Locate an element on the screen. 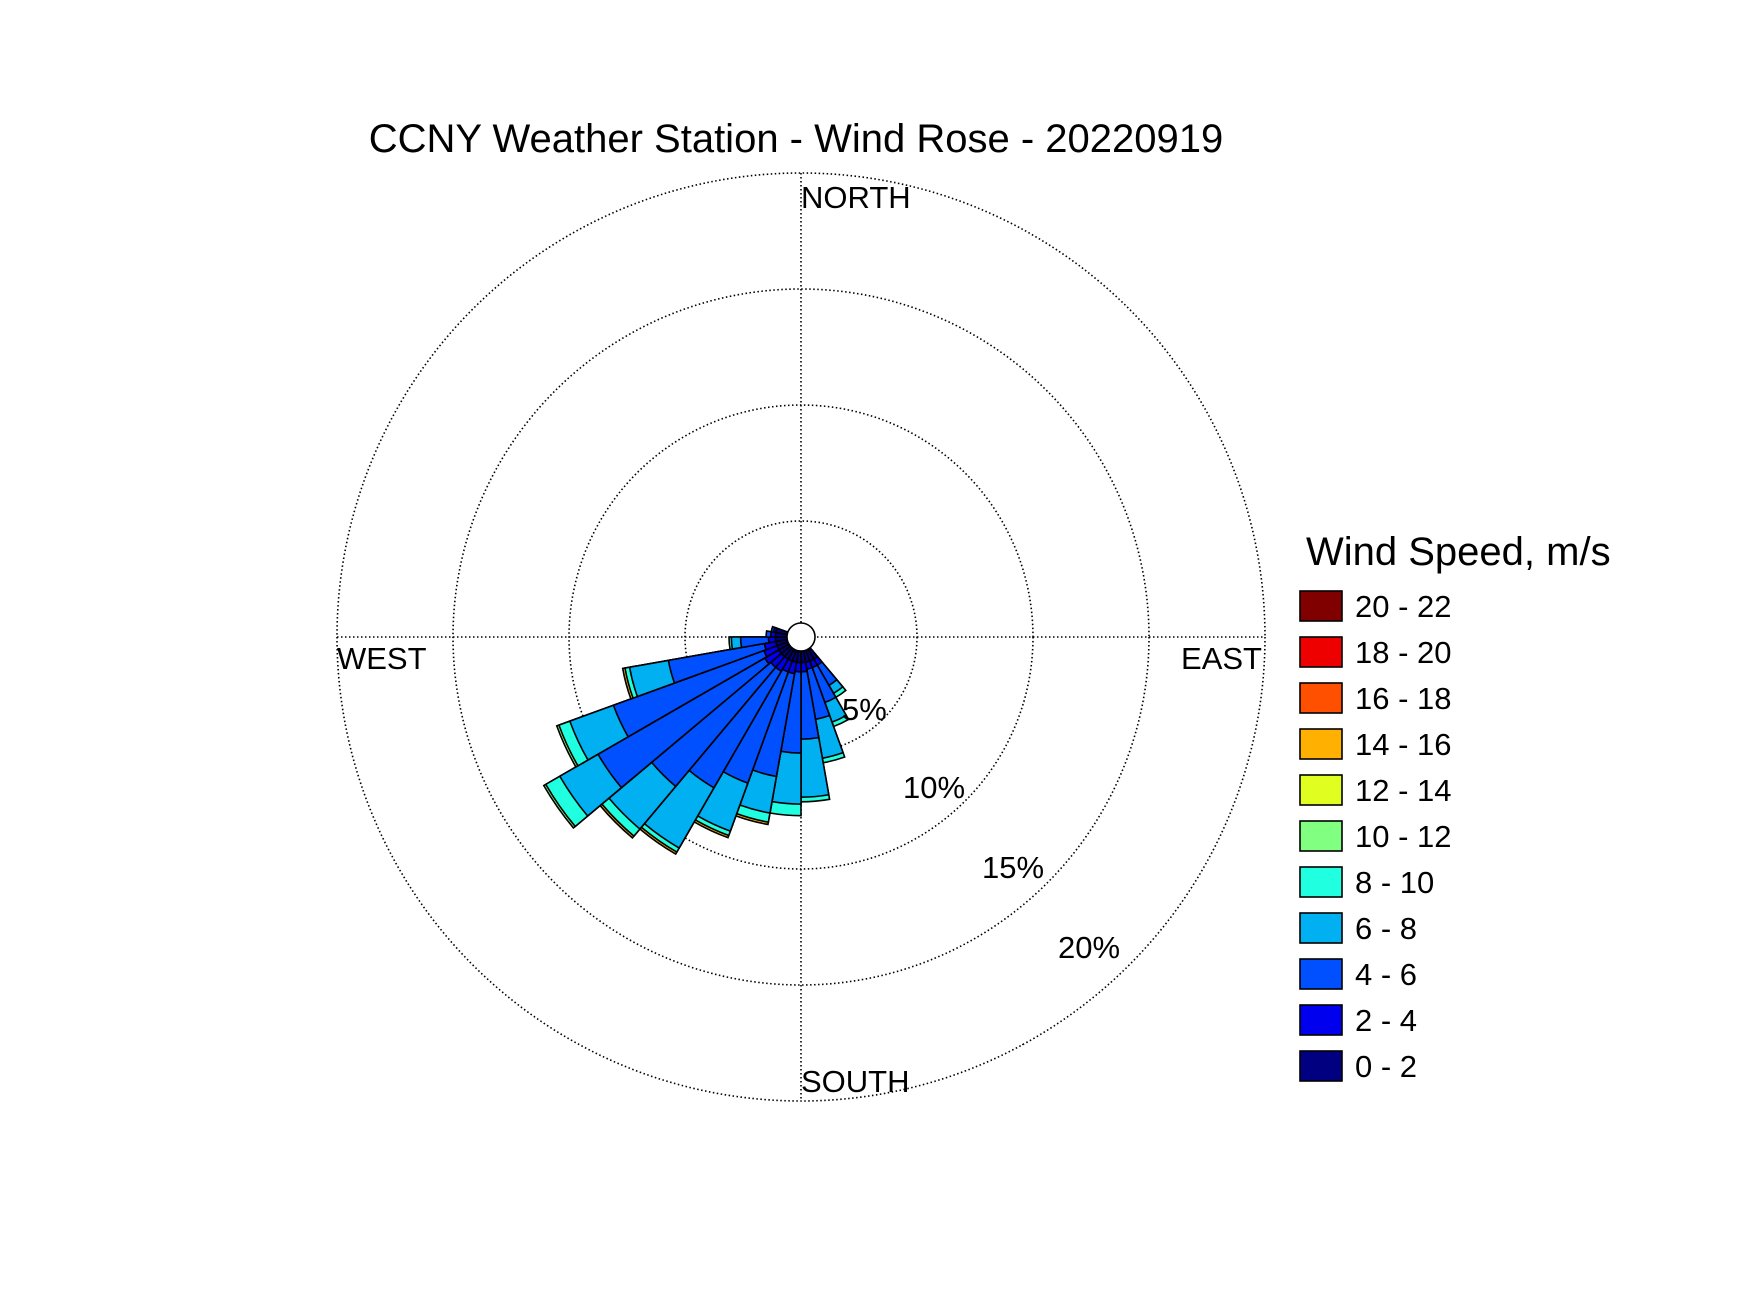 Image resolution: width=1750 pixels, height=1313 pixels. ring-label-5: 5% is located at coordinates (864, 709).